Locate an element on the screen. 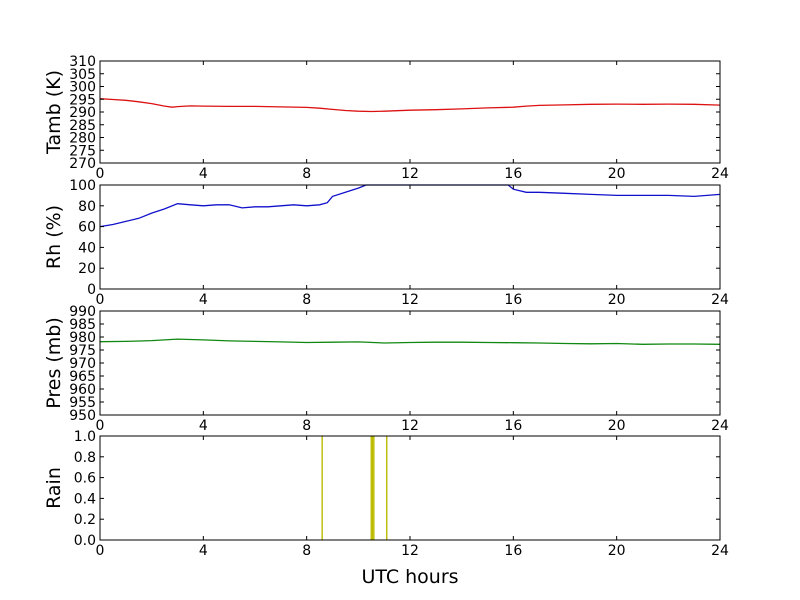 The width and height of the screenshot is (800, 600). humidity-xtick-label: 8 is located at coordinates (306, 300).